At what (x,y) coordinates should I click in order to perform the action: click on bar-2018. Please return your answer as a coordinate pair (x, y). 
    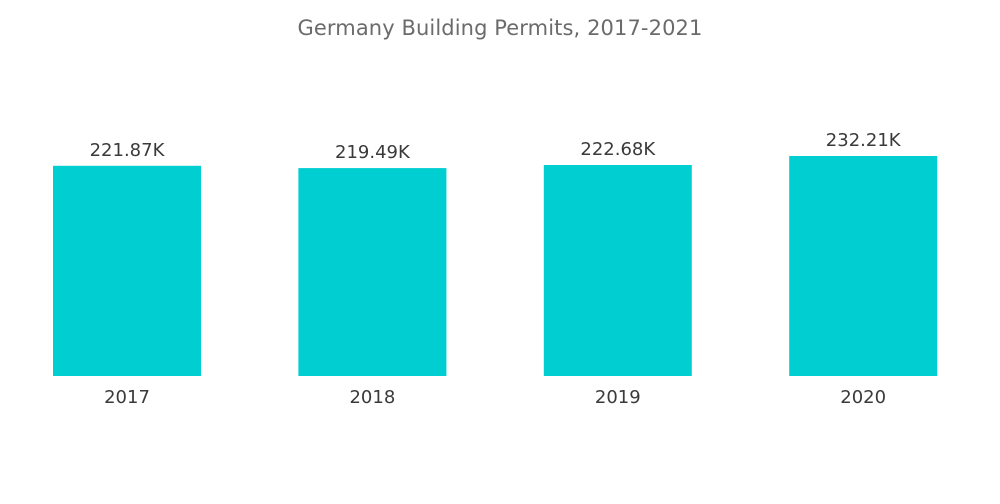
    Looking at the image, I should click on (372, 272).